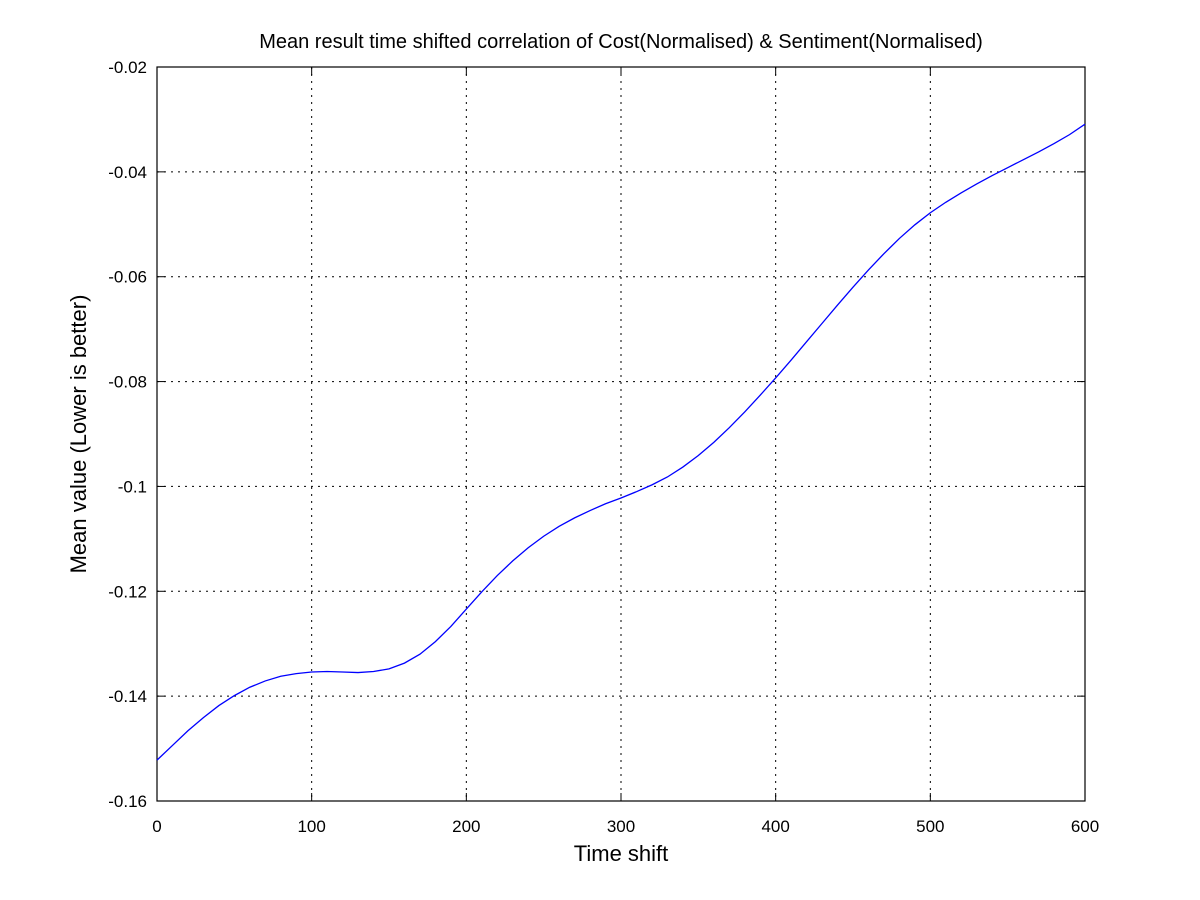 This screenshot has height=900, width=1200. I want to click on y-tick-label: -0.1, so click(132, 486).